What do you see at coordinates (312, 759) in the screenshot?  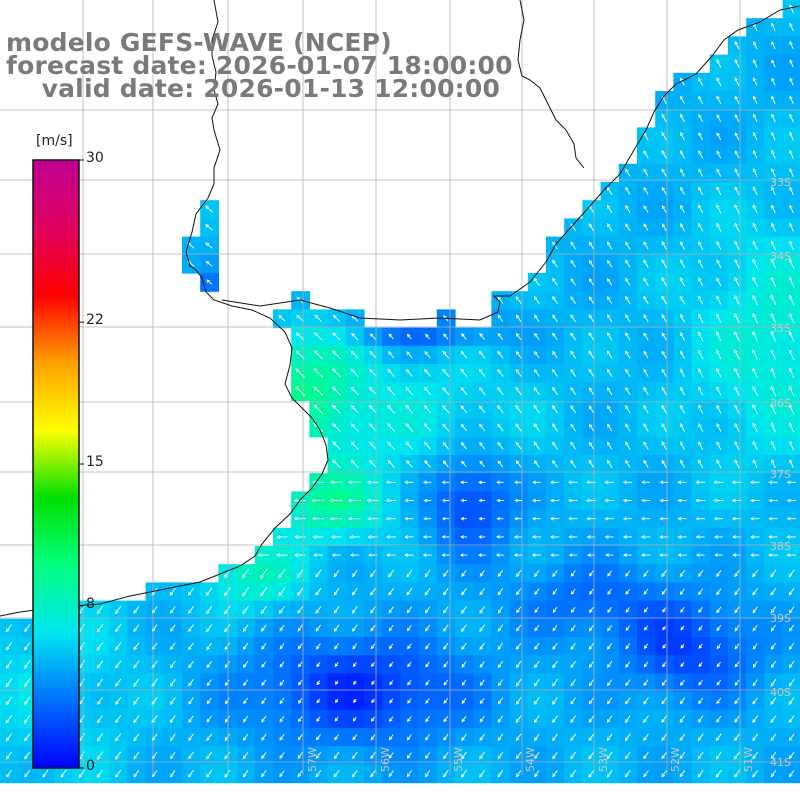 I see `longitude-label: 57W` at bounding box center [312, 759].